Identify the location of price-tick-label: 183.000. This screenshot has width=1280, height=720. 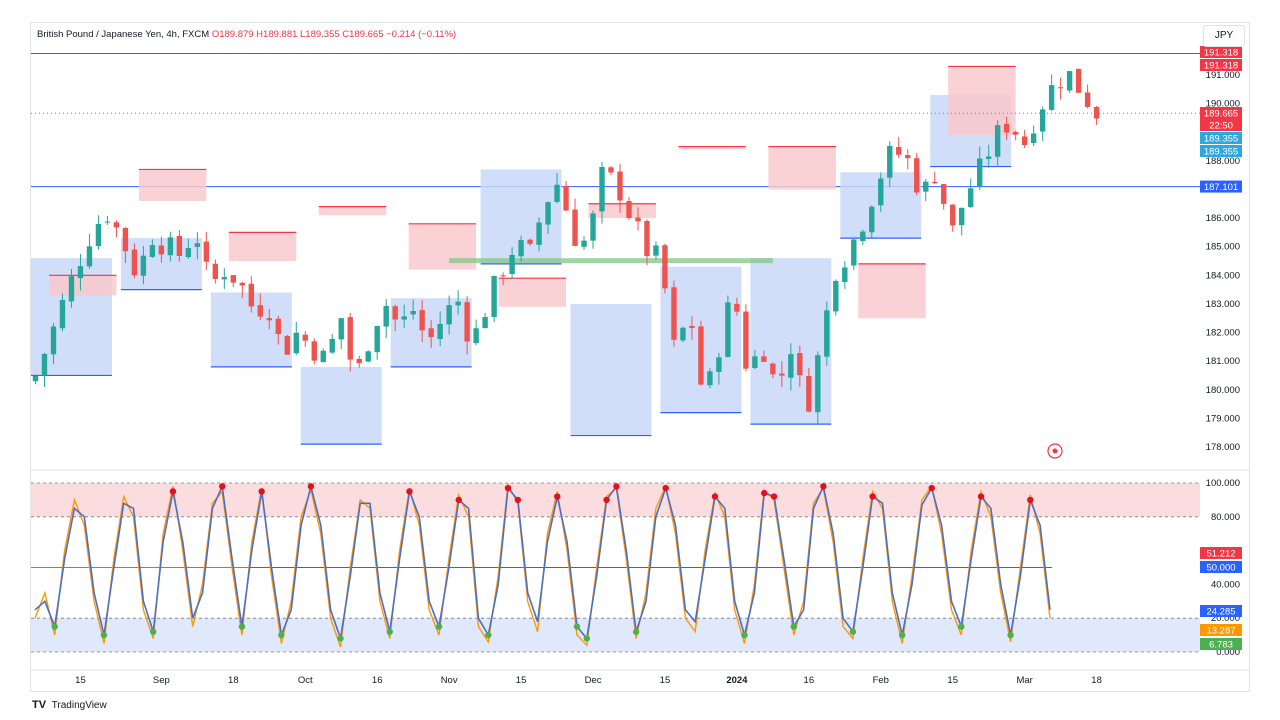
(1223, 304).